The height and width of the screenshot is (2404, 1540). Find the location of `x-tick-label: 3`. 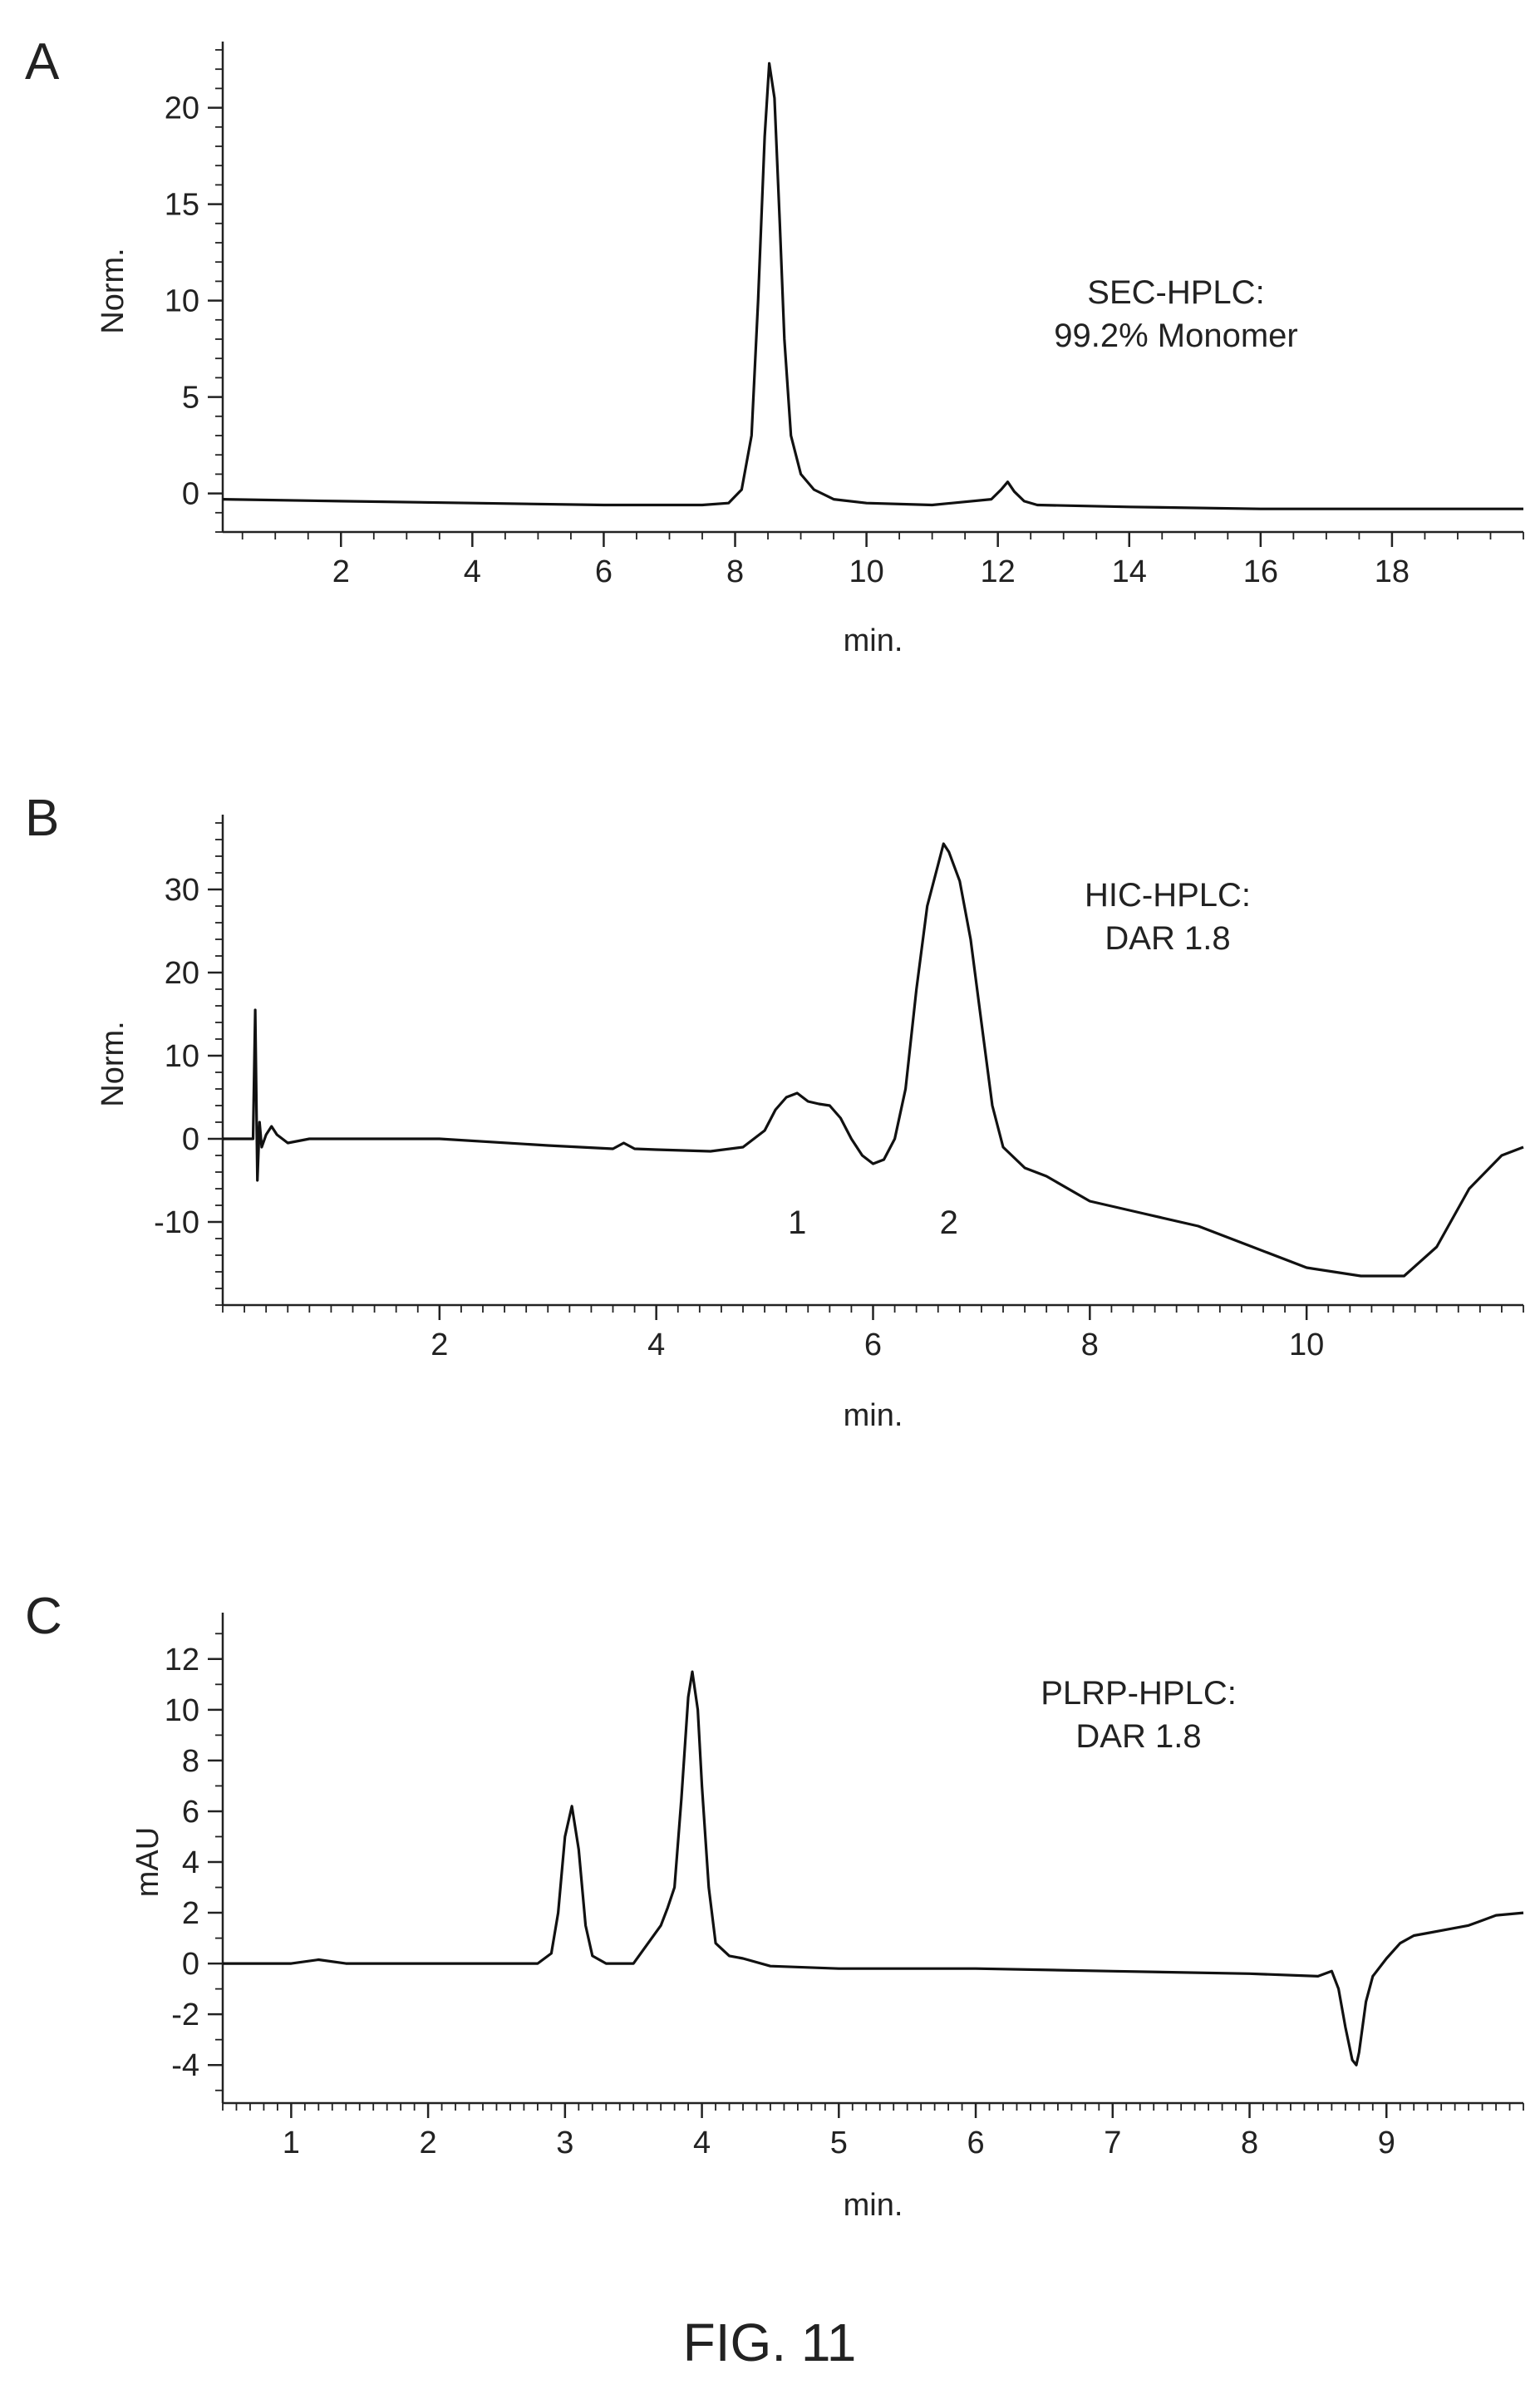

x-tick-label: 3 is located at coordinates (564, 2143).